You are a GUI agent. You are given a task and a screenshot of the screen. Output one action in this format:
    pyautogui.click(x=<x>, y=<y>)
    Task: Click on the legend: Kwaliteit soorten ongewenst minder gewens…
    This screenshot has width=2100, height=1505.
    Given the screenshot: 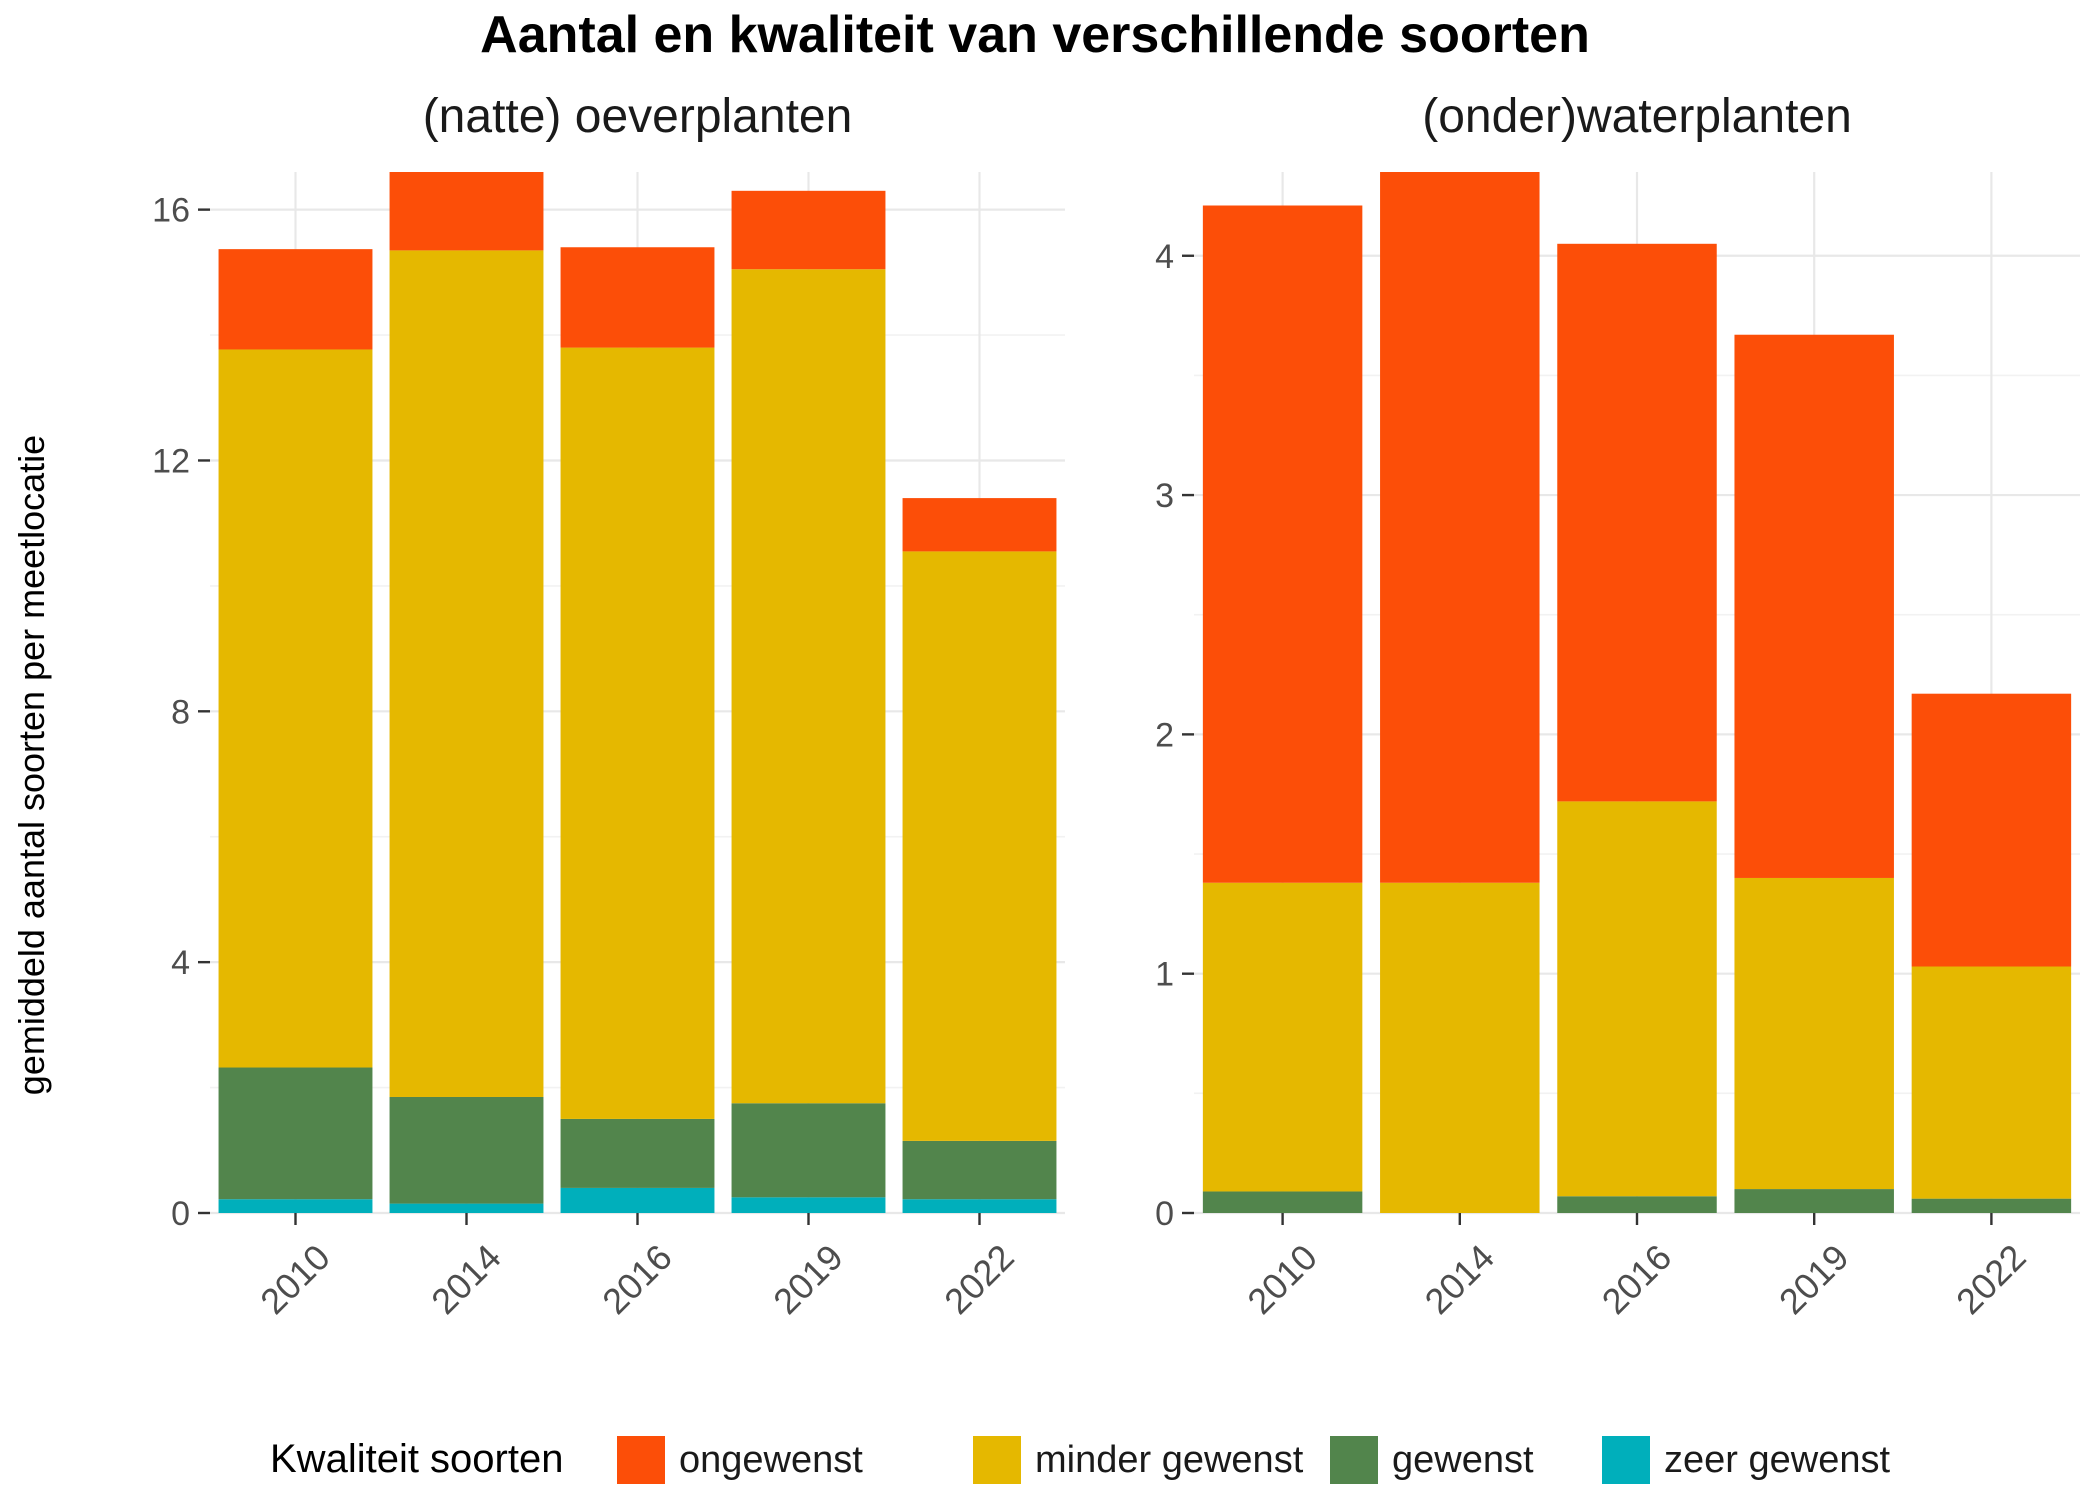 What is the action you would take?
    pyautogui.click(x=1080, y=1460)
    